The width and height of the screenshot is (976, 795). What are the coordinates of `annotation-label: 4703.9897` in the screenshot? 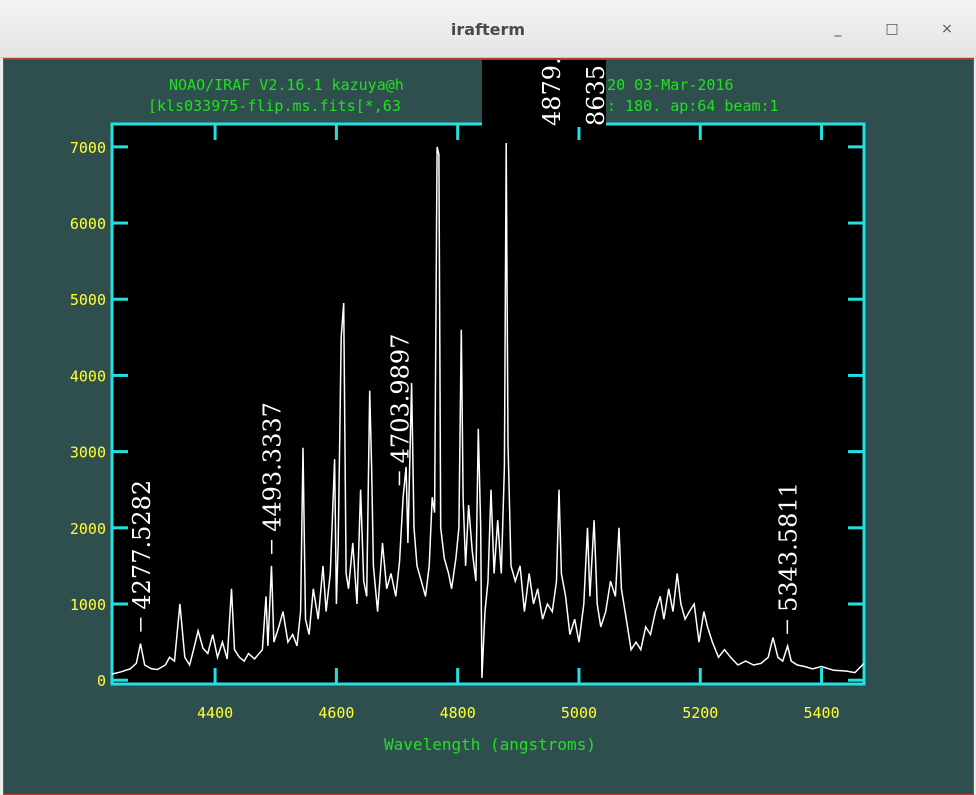 It's located at (400, 399).